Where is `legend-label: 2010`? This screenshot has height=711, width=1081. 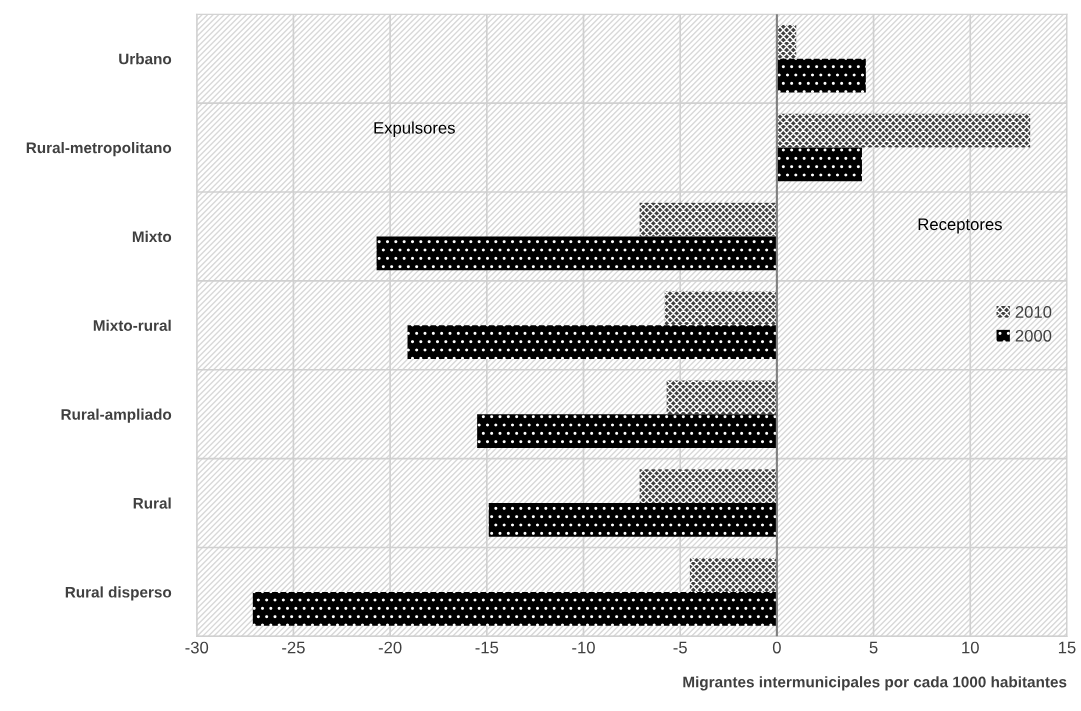 legend-label: 2010 is located at coordinates (1033, 312).